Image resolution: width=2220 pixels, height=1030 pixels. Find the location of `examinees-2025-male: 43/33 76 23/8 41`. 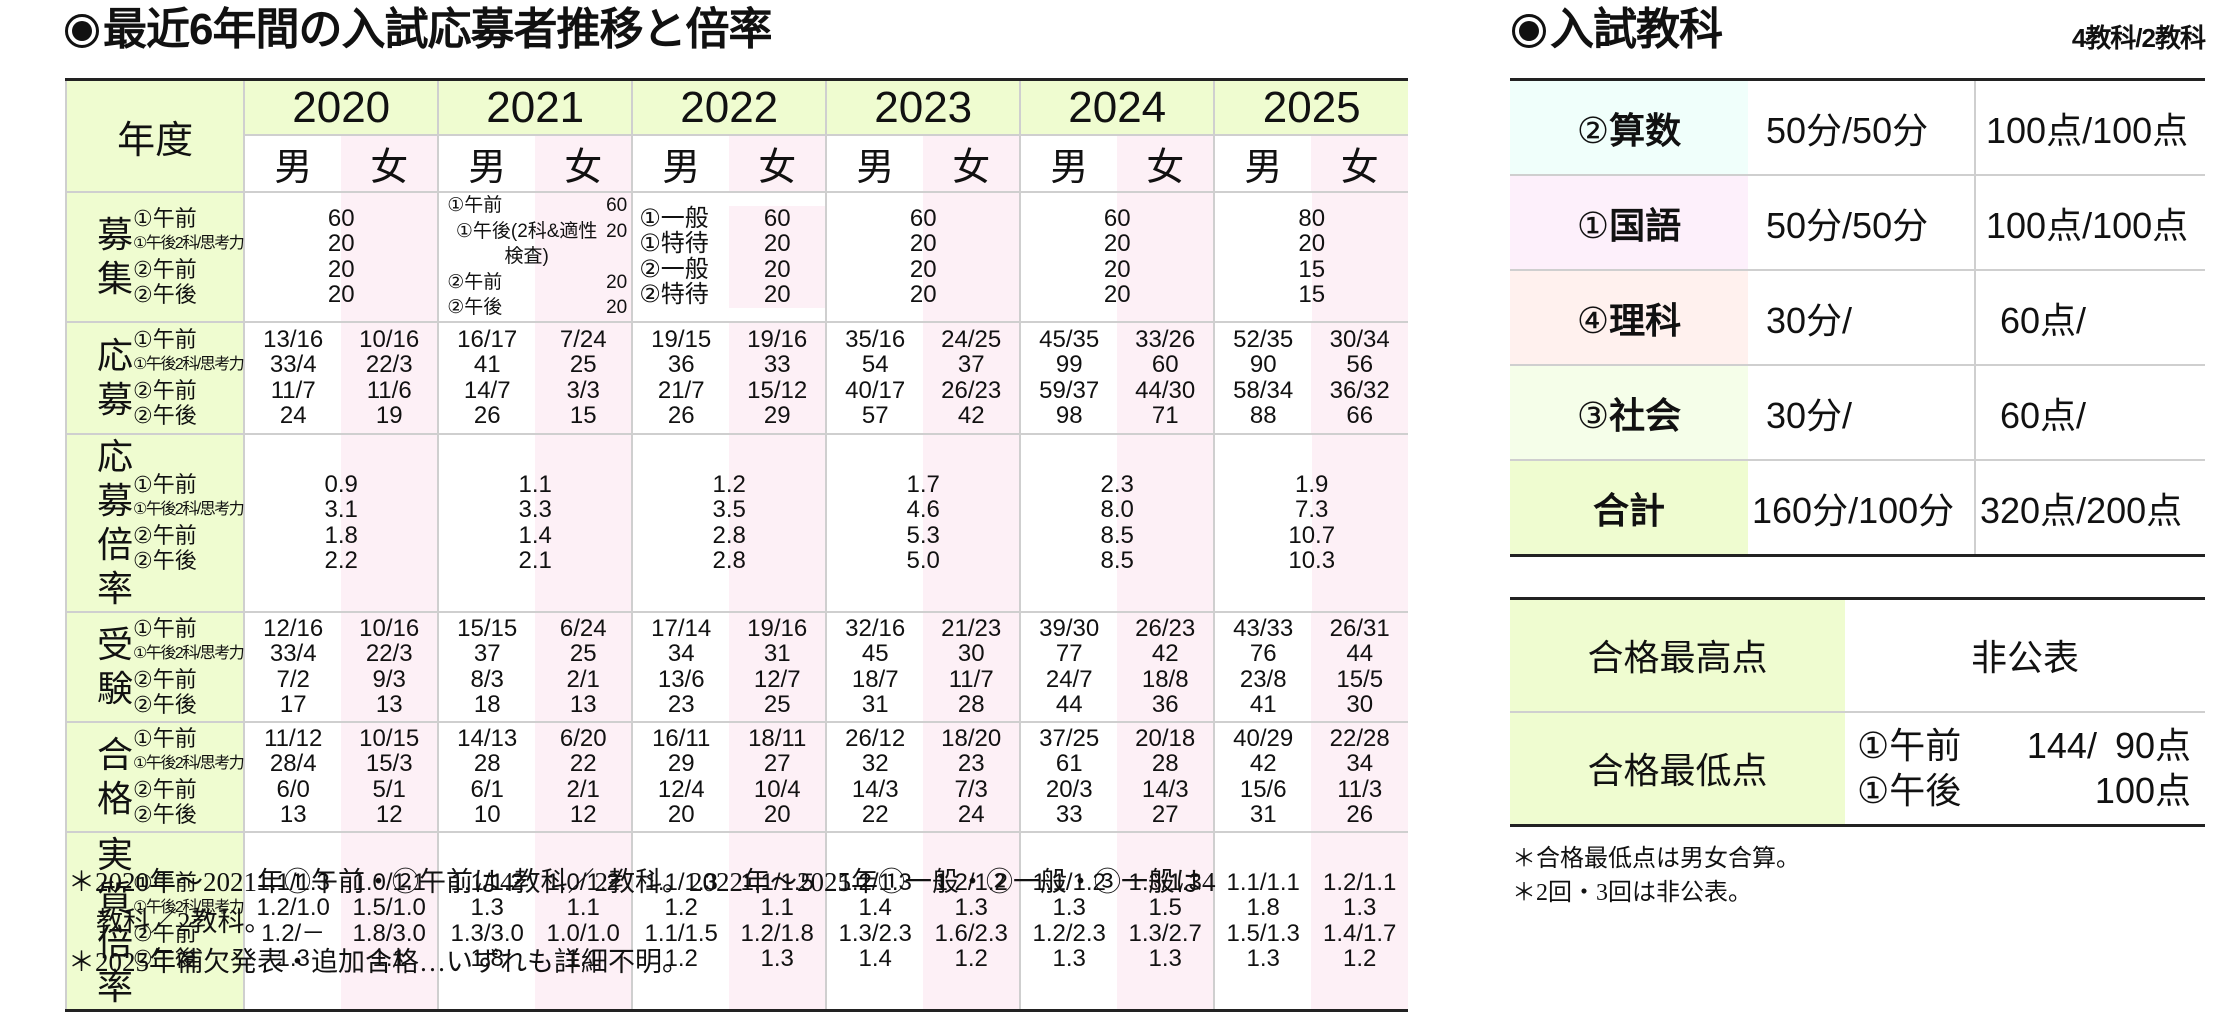

examinees-2025-male: 43/33 76 23/8 41 is located at coordinates (1262, 666).